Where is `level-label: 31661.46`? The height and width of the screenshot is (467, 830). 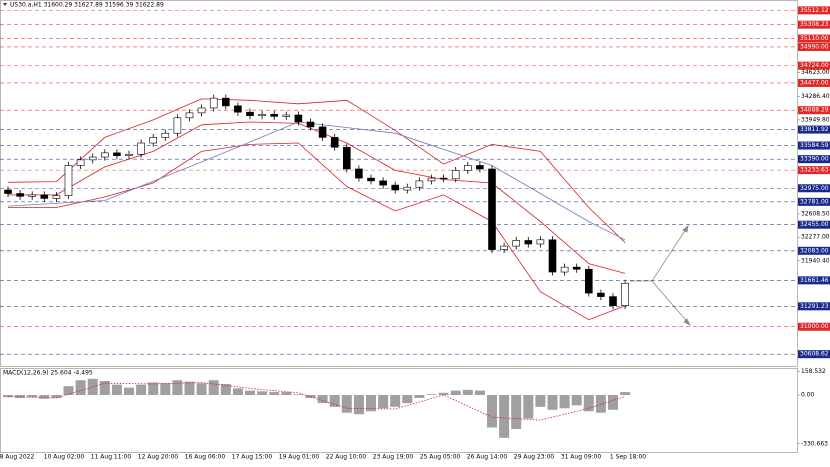
level-label: 31661.46 is located at coordinates (814, 280).